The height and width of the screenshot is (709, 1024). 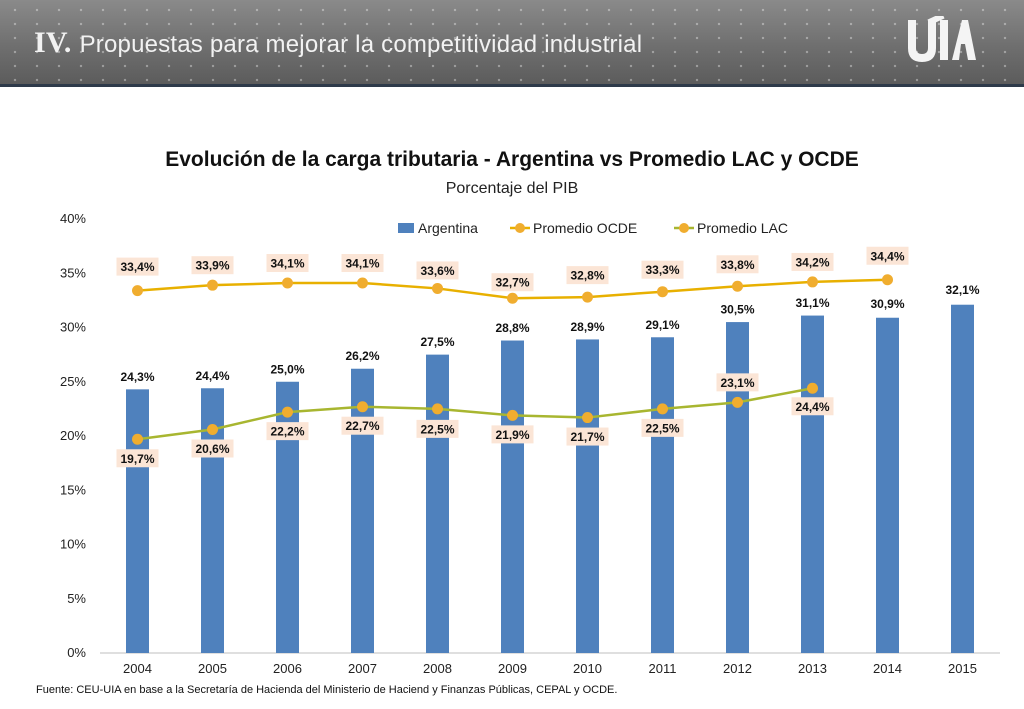 I want to click on x-tick-label: 2013, so click(x=812, y=668).